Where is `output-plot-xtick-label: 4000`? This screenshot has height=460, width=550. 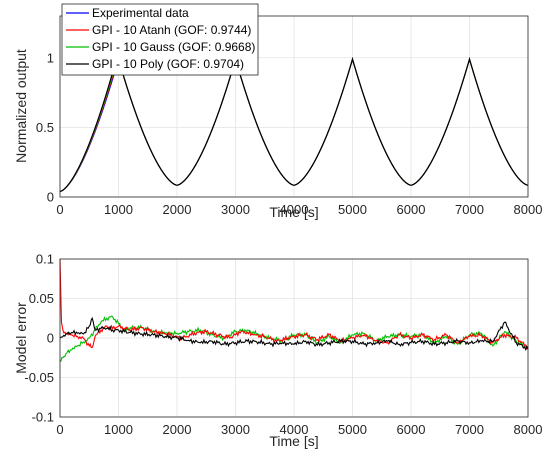 output-plot-xtick-label: 4000 is located at coordinates (294, 209).